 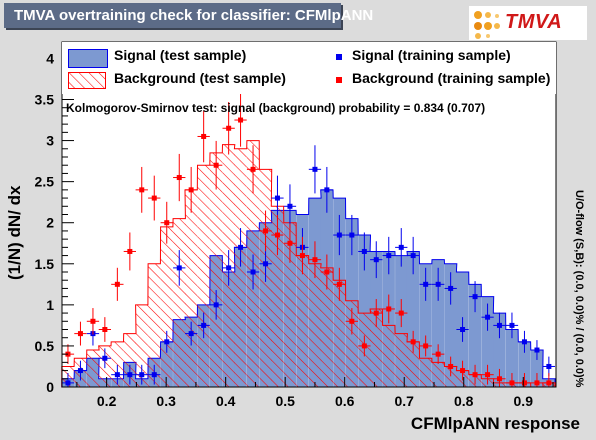 What do you see at coordinates (88, 58) in the screenshot?
I see `signal-test-swatch` at bounding box center [88, 58].